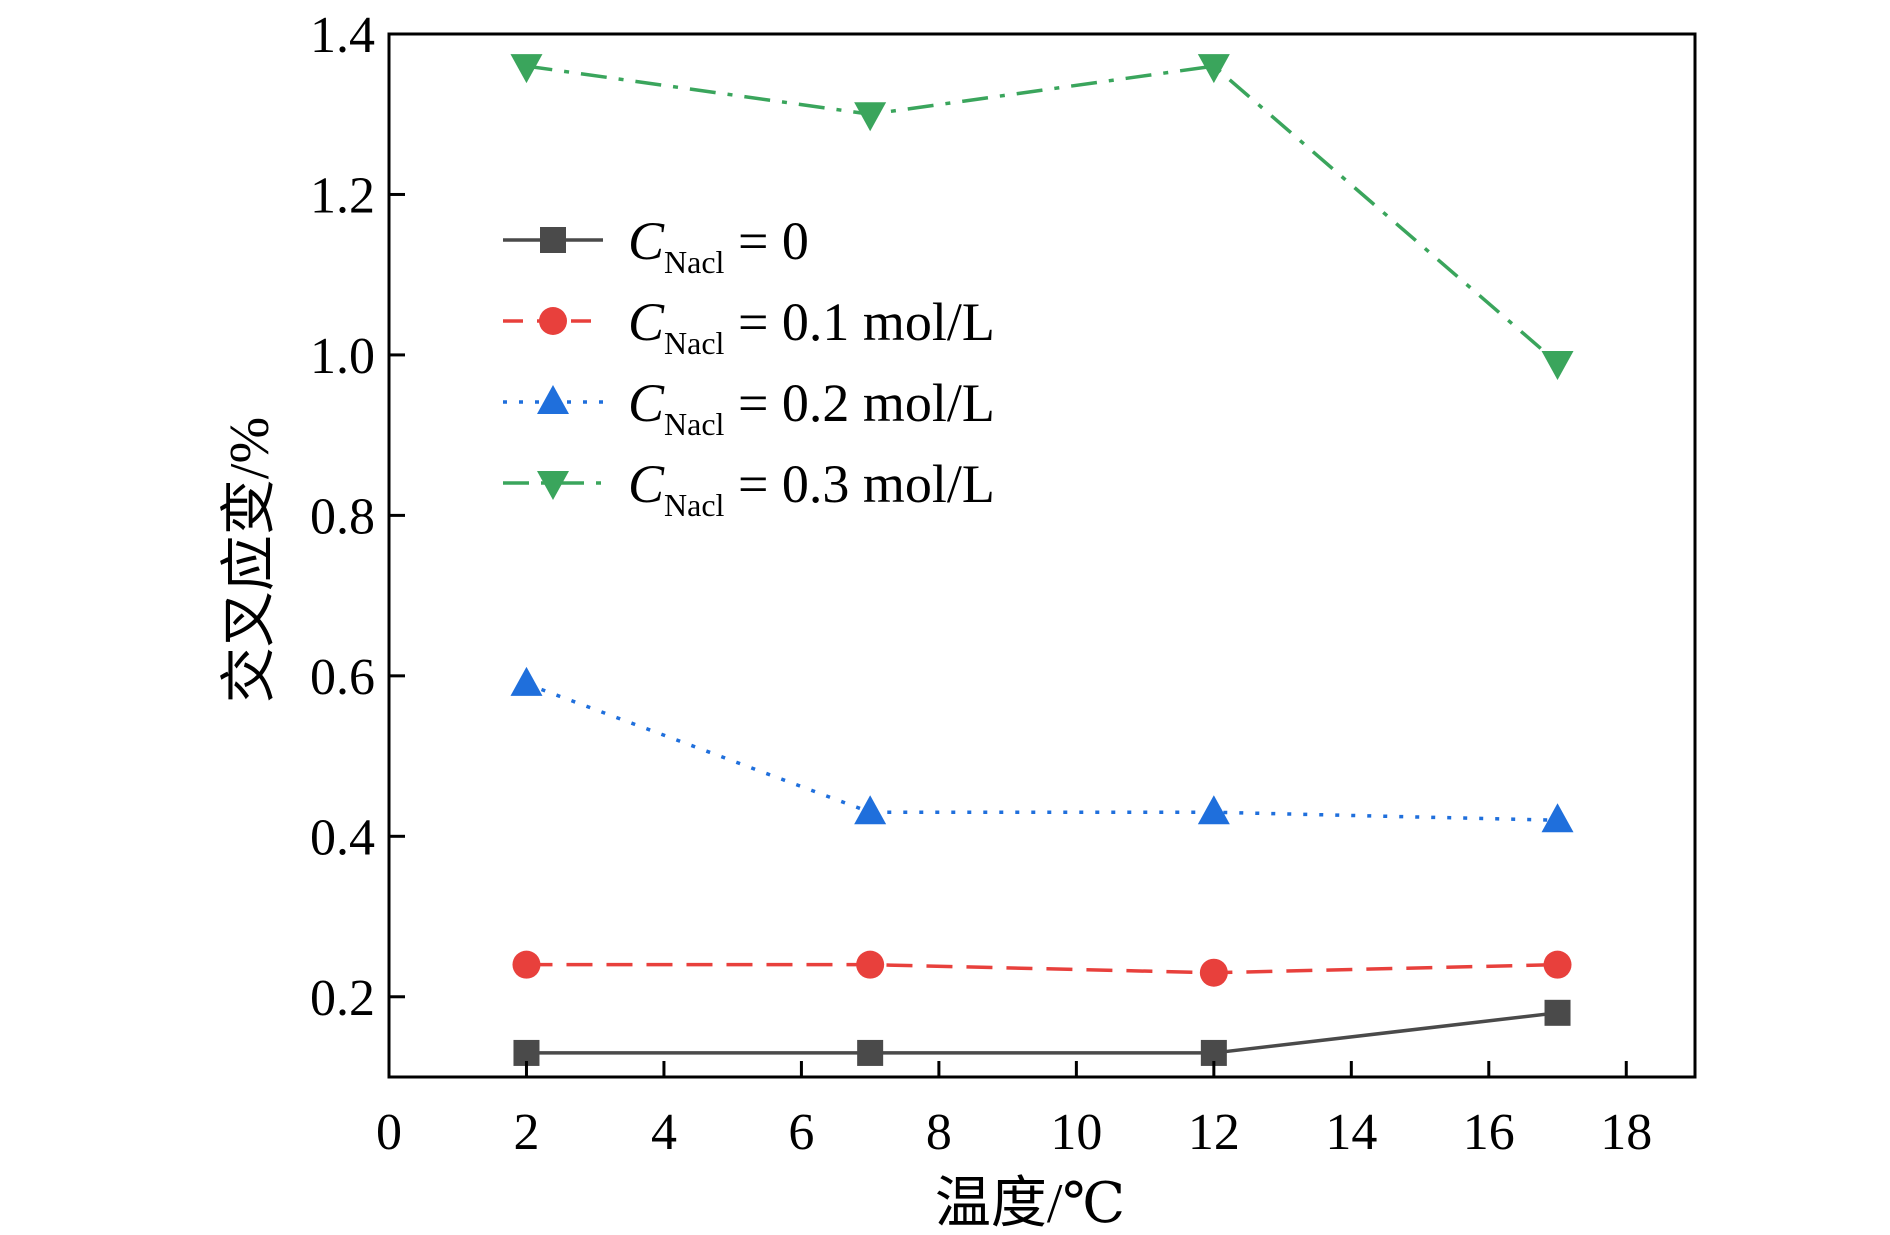 Image resolution: width=1890 pixels, height=1235 pixels. I want to click on x-axis-title: 温度/℃, so click(1030, 1204).